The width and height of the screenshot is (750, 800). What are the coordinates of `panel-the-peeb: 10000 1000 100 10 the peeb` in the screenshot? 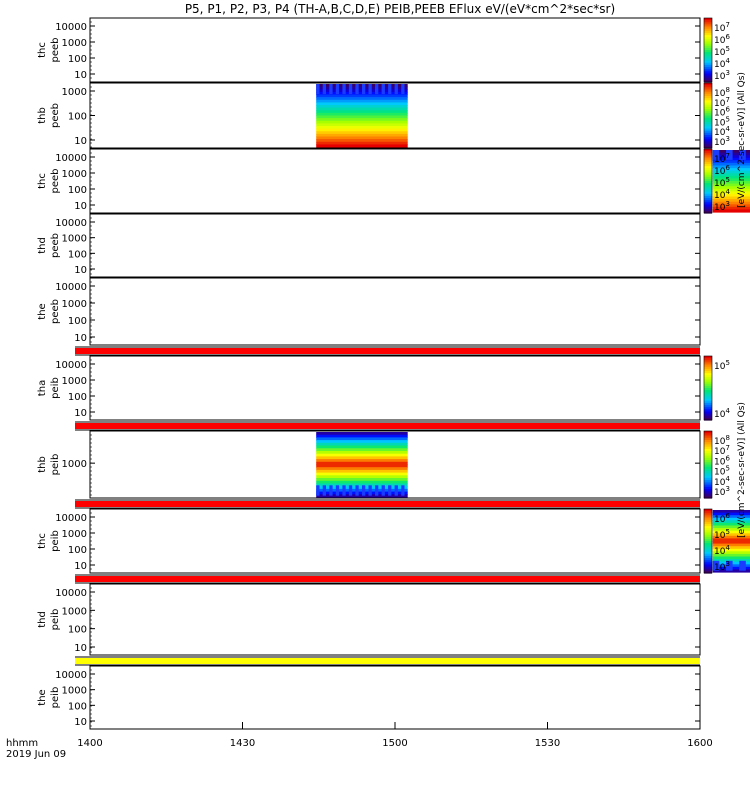 It's located at (369, 311).